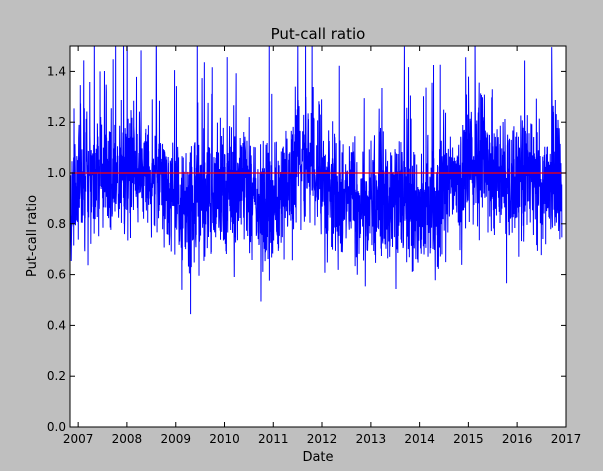  What do you see at coordinates (56, 376) in the screenshot?
I see `y-tick-label: 0.2` at bounding box center [56, 376].